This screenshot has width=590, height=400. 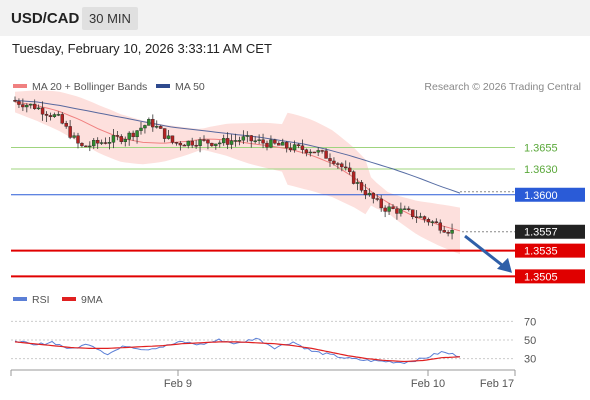 I want to click on rsi-panel: 70 50 30, so click(x=273, y=341).